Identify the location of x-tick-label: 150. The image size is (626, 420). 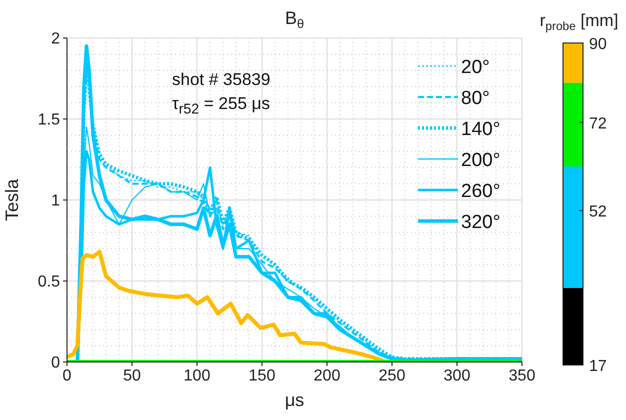
(262, 375).